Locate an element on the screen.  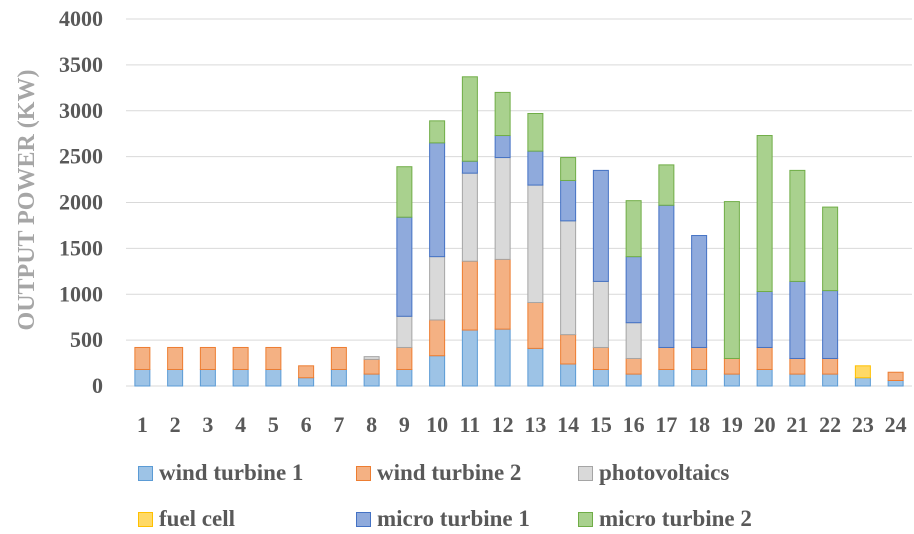
y-tick-label: 4000 is located at coordinates (81, 18).